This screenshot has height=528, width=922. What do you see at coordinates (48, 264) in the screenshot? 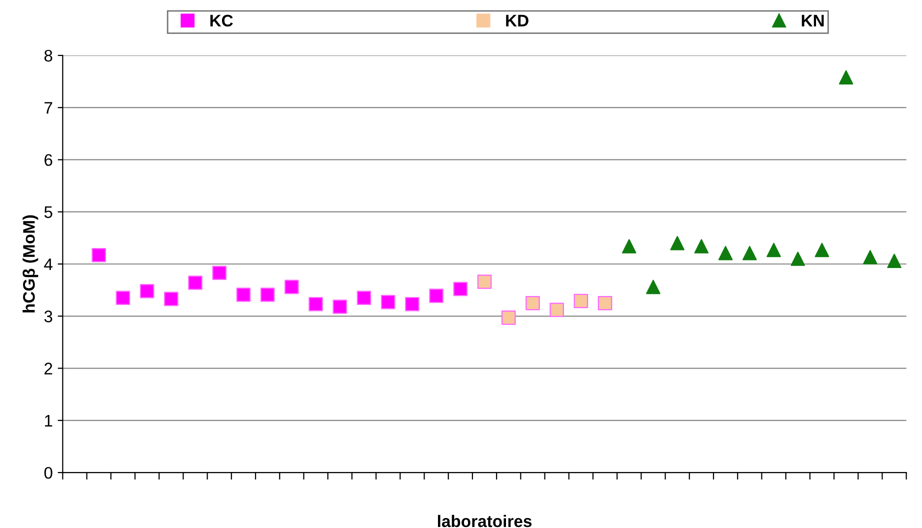
I see `y-tick-label: 4` at bounding box center [48, 264].